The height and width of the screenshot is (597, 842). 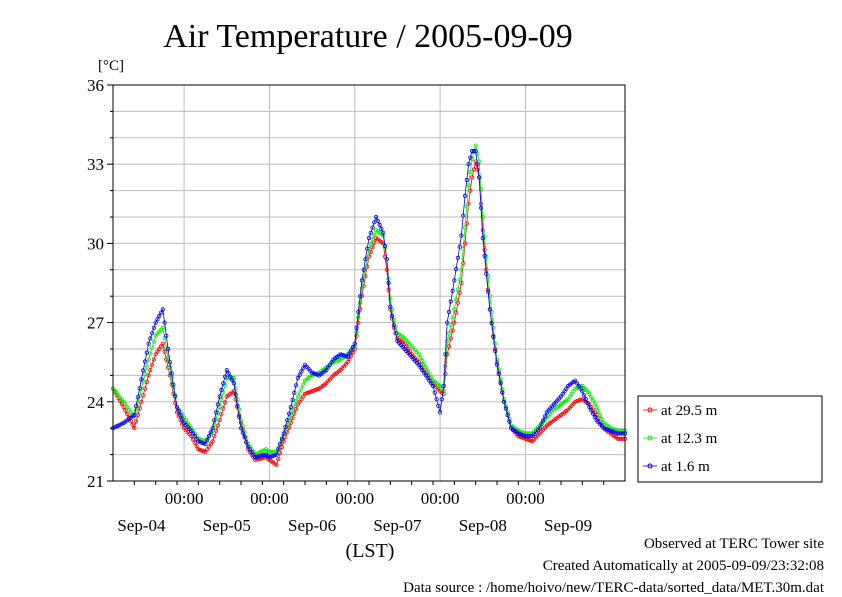 What do you see at coordinates (111, 66) in the screenshot?
I see `y-axis-unit-label: [°C]` at bounding box center [111, 66].